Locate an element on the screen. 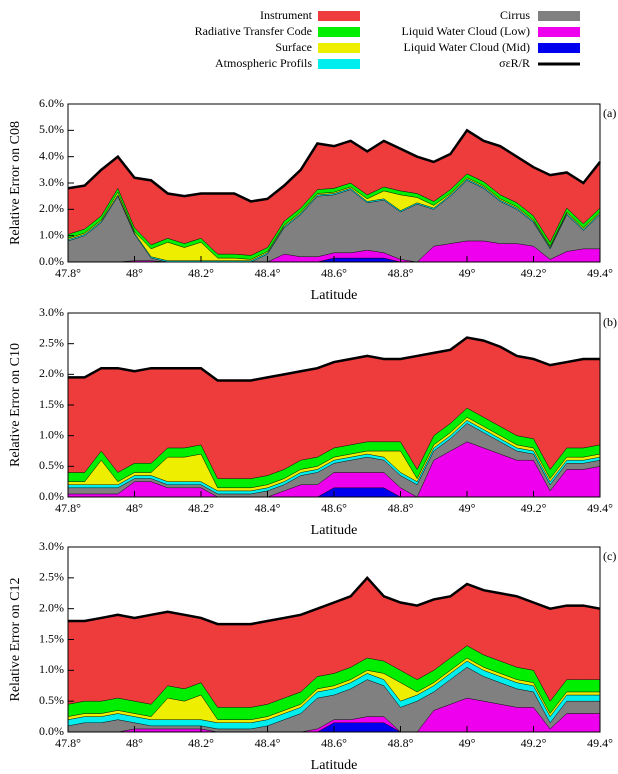 The image size is (618, 774). legend-label: Liquid Water Cloud (Low) is located at coordinates (466, 31).